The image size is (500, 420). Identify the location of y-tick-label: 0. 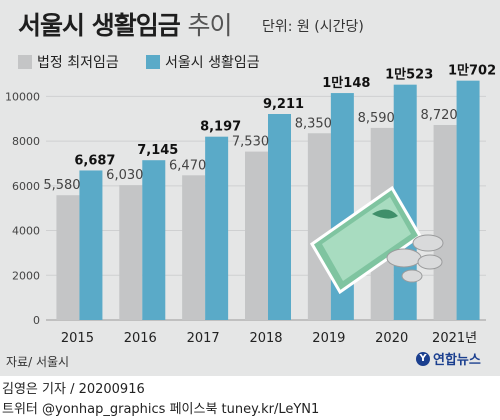
(36, 320).